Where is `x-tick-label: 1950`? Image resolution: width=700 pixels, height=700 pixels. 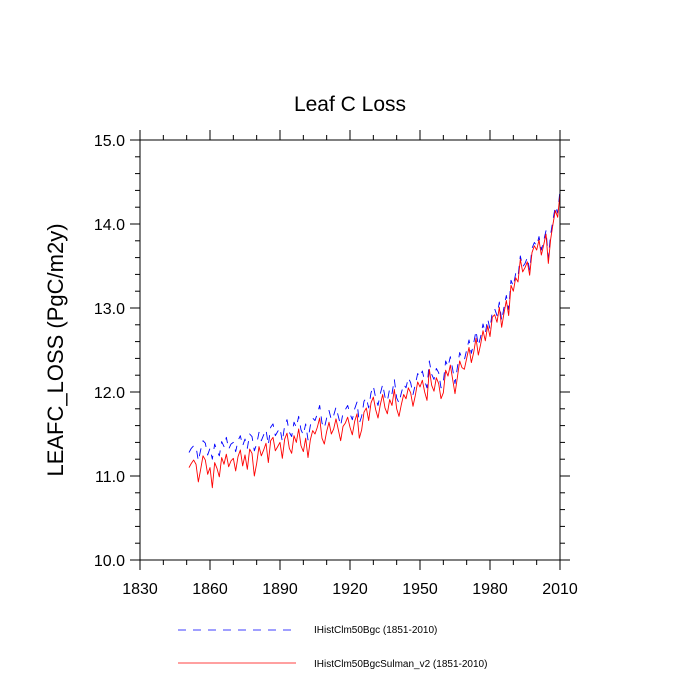
x-tick-label: 1950 is located at coordinates (420, 589).